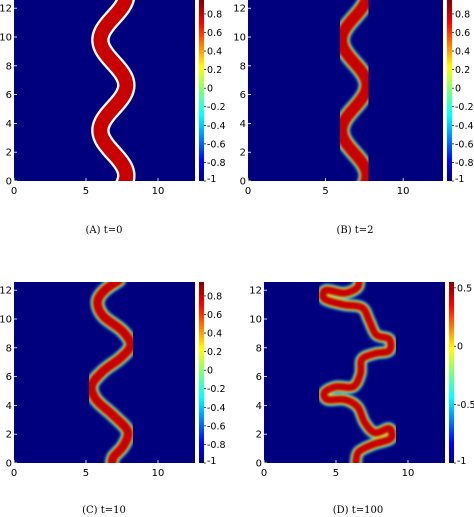 This screenshot has height=517, width=474. I want to click on colorbar-ticks: 0.5 0 -0.5 -1, so click(464, 375).